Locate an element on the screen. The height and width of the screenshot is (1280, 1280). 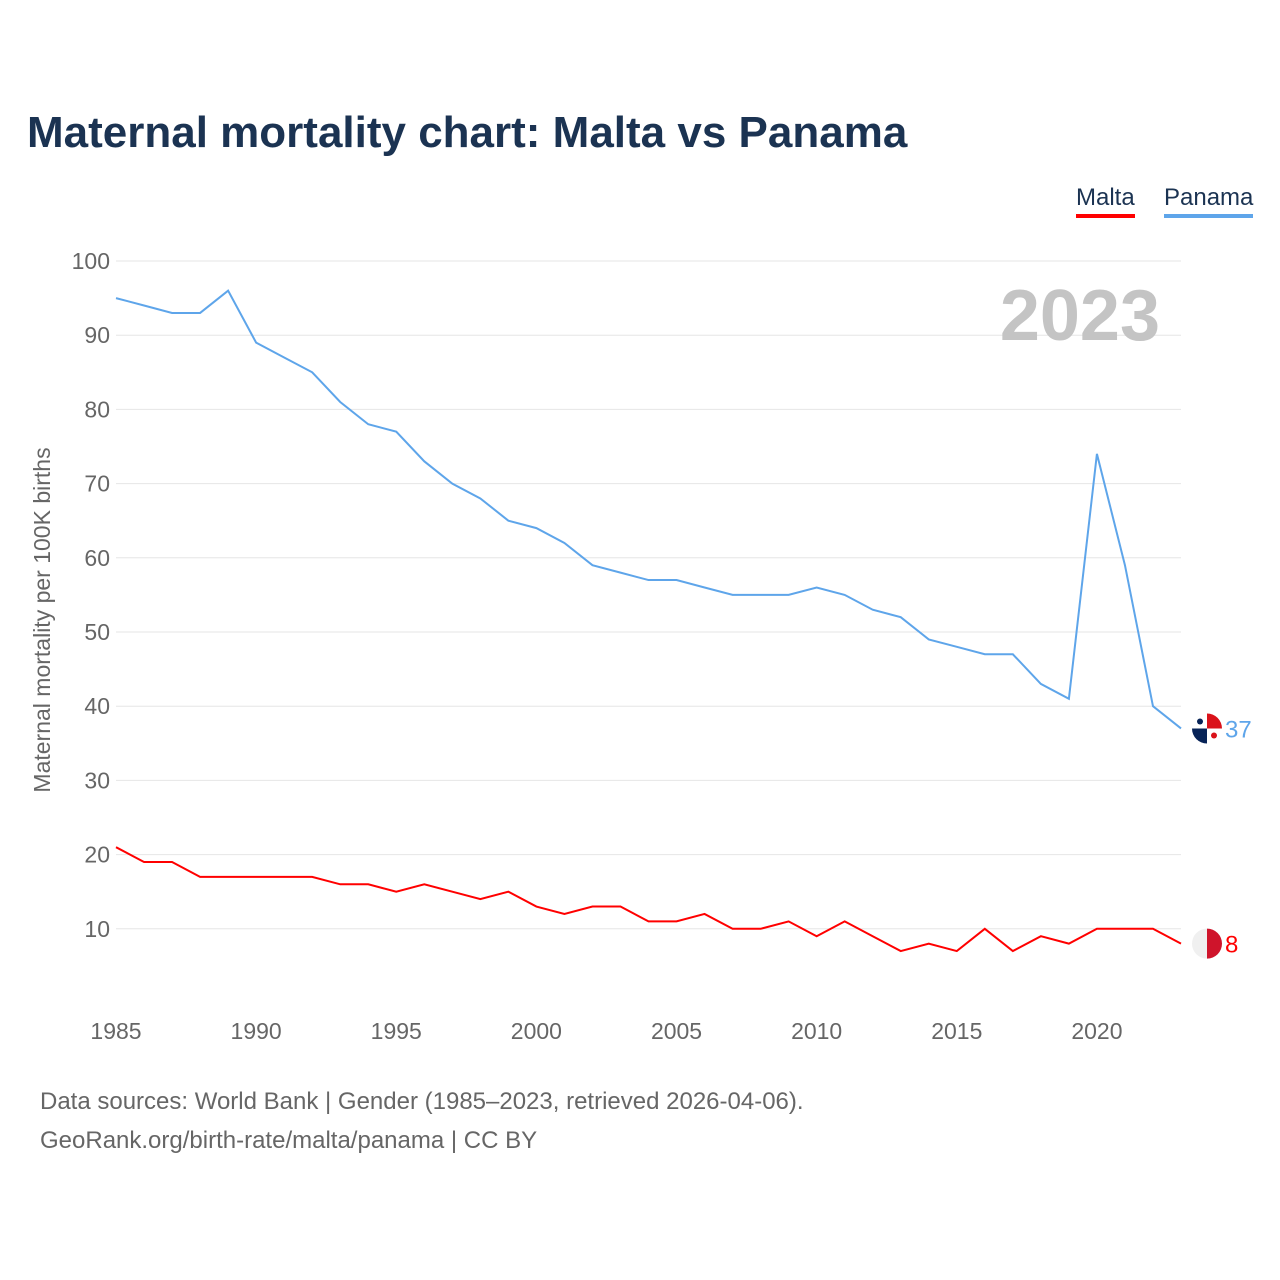
legend-panama: Panama is located at coordinates (1209, 201).